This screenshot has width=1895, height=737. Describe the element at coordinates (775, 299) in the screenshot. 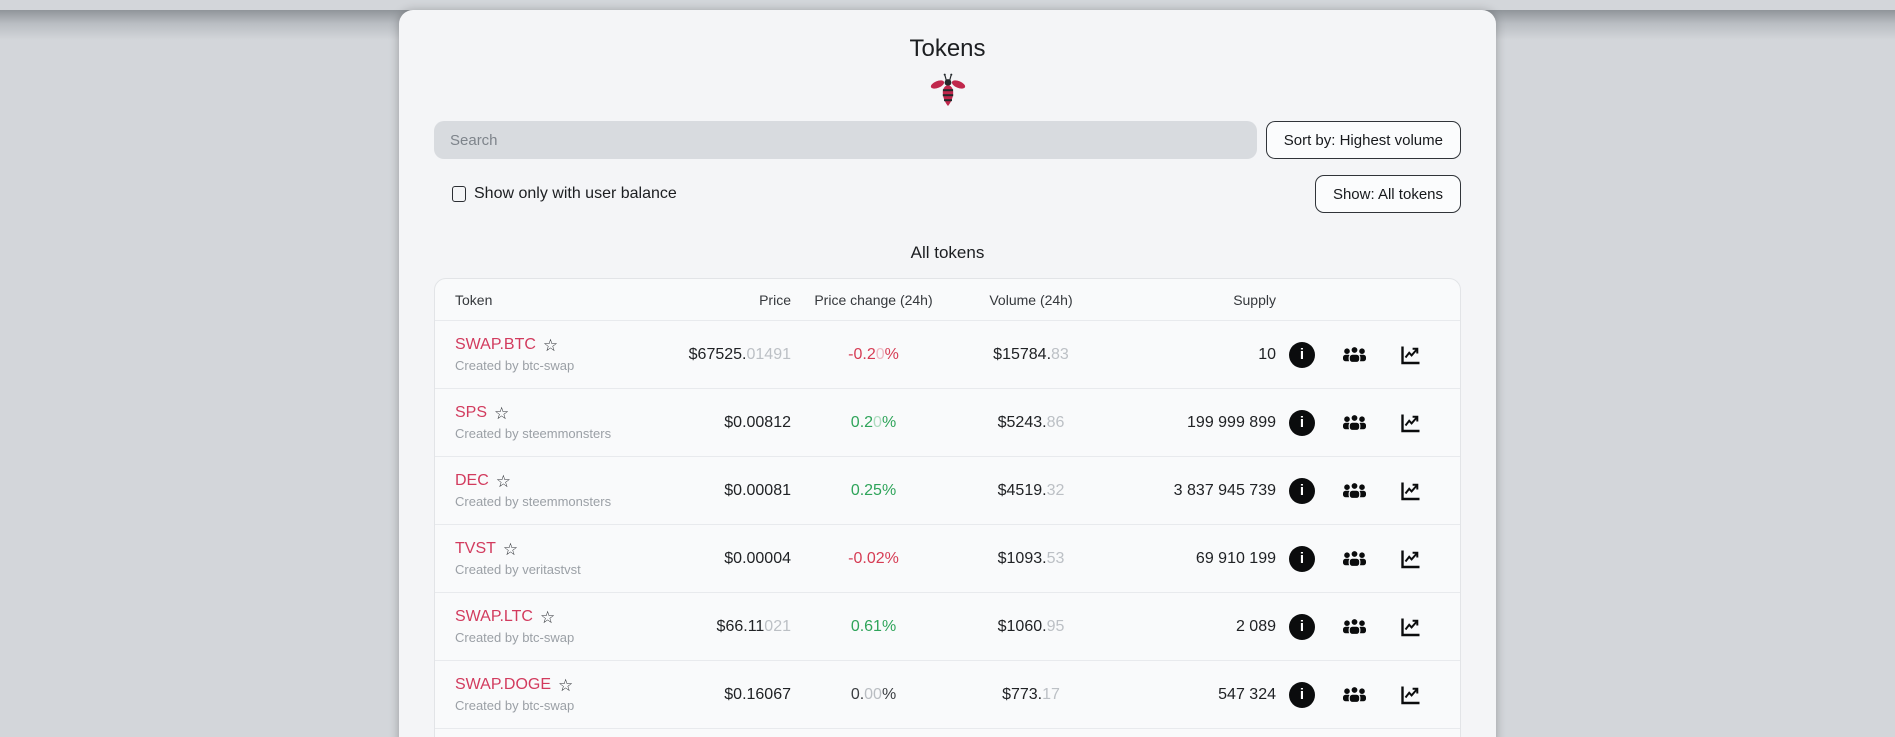

I see `header-price: Price` at that location.